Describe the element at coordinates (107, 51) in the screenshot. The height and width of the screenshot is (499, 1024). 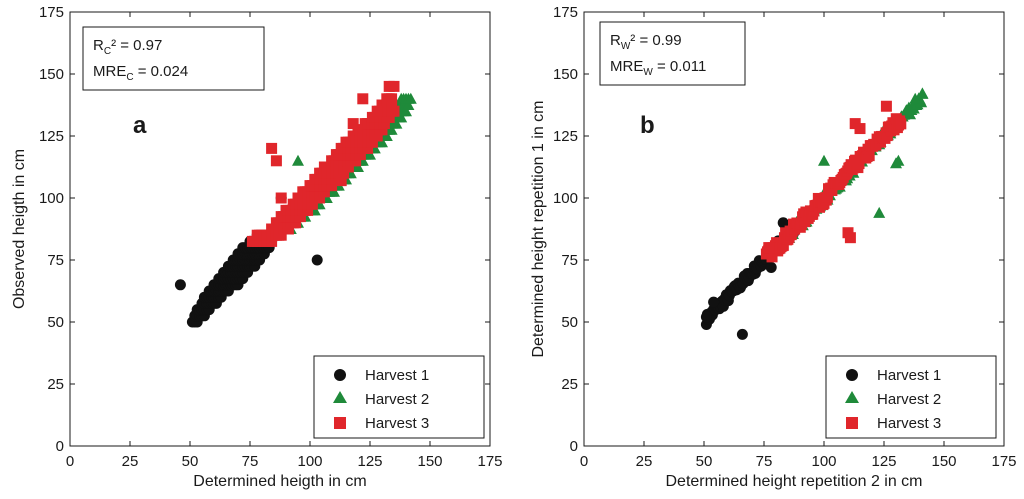
I see `r2-sub-a: C` at that location.